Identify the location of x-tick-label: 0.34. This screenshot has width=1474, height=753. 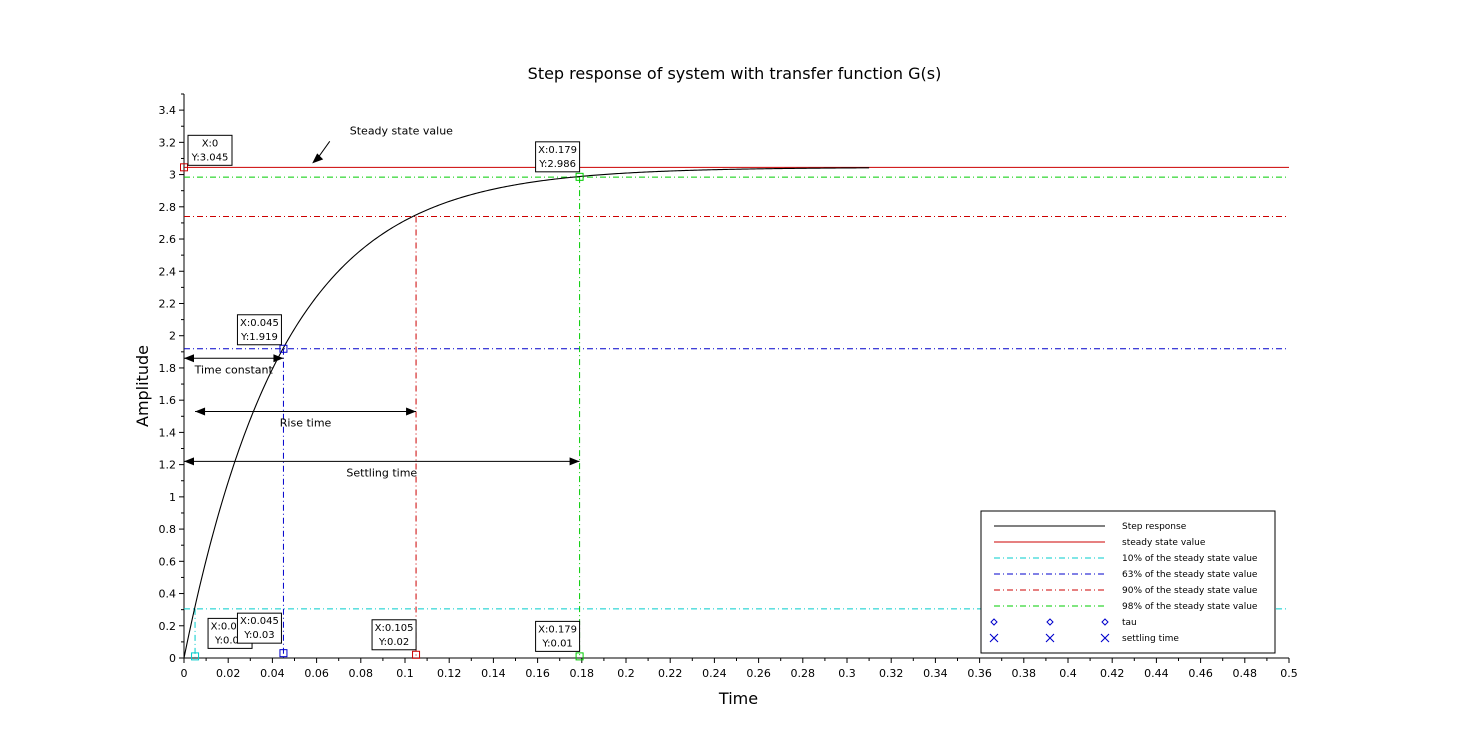
(935, 673).